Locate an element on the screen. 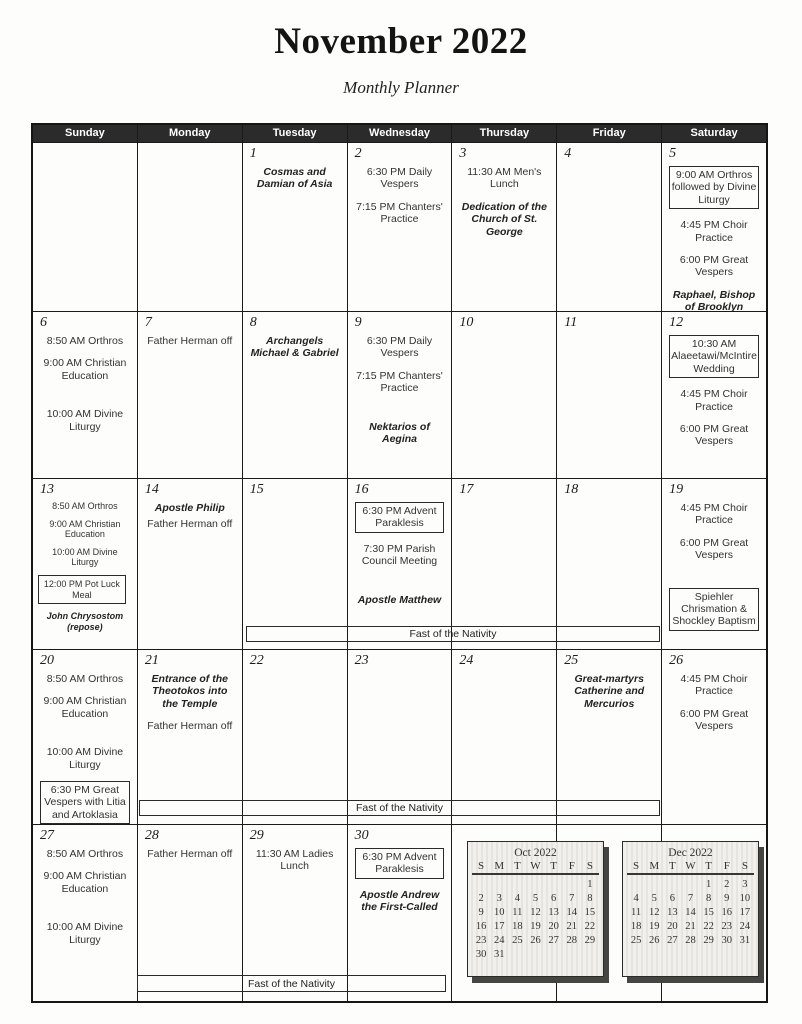  day-number: 27 is located at coordinates (47, 835).